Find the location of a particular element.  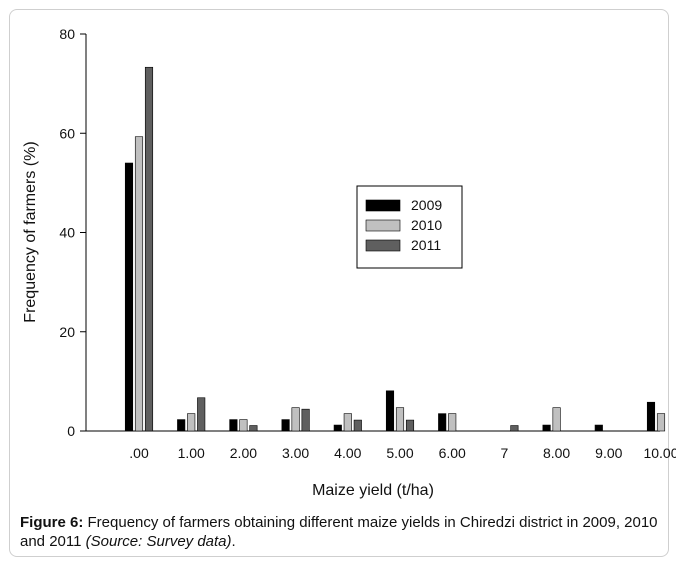

bar-2010-4p00 is located at coordinates (347, 422).